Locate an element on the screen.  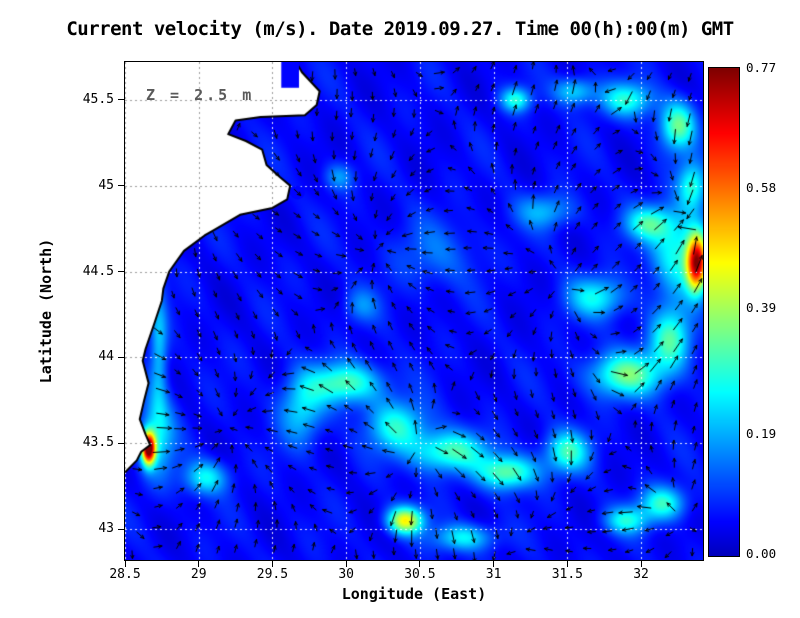
y-tick-label: 43 is located at coordinates (106, 529).